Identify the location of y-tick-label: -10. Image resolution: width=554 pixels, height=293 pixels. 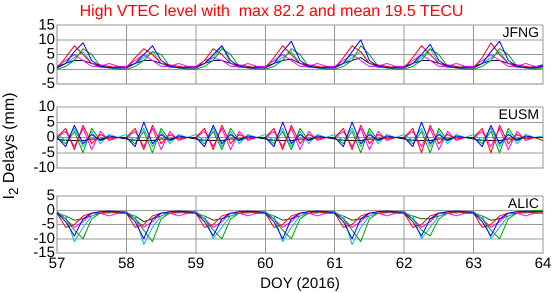
(44, 167).